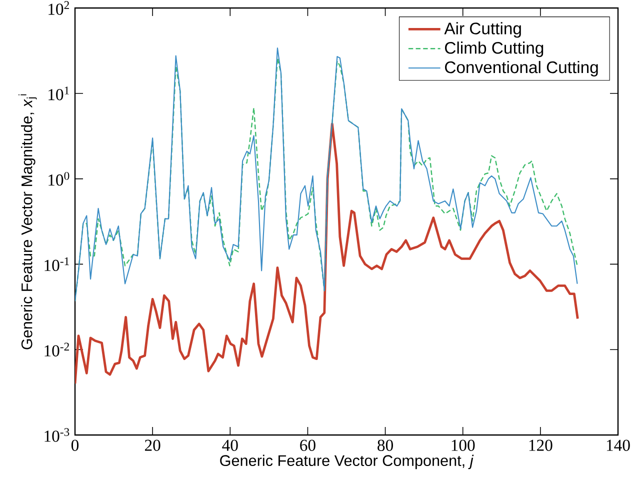  Describe the element at coordinates (385, 445) in the screenshot. I see `x-tick-label: 80` at that location.